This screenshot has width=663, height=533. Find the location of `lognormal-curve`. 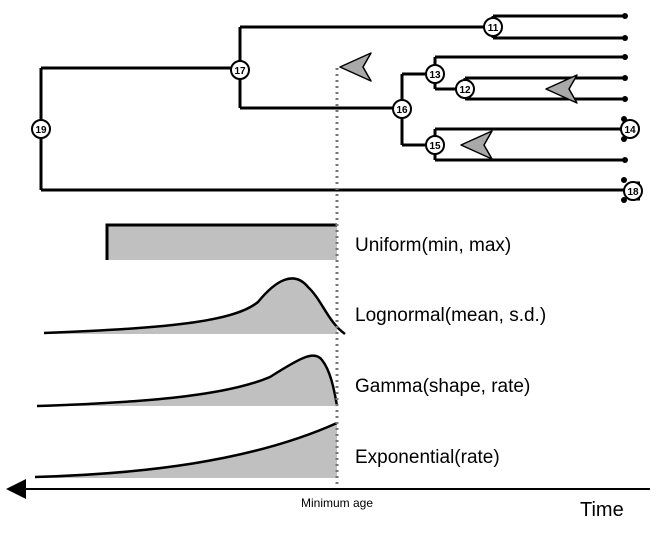

lognormal-curve is located at coordinates (194, 306).